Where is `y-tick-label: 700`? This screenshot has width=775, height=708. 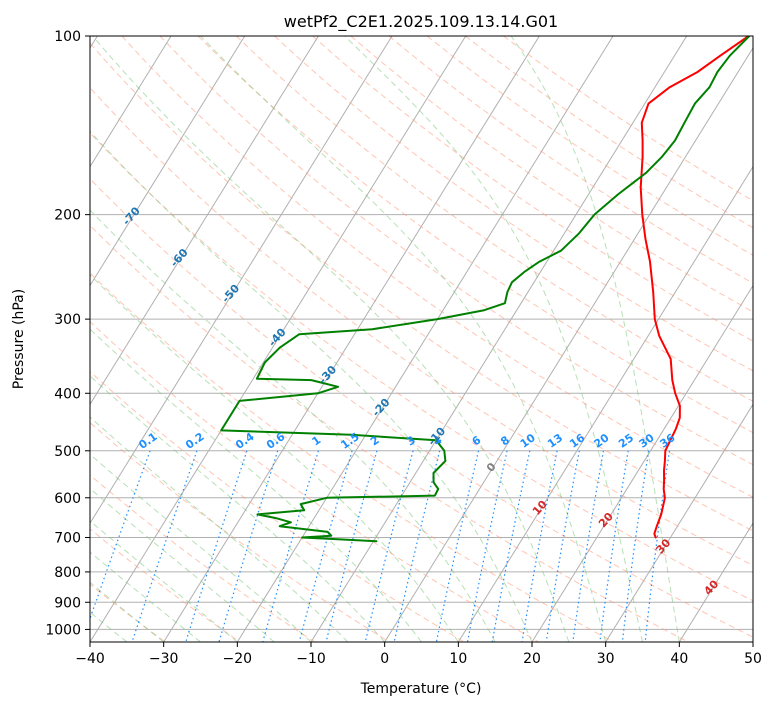
y-tick-label: 700 is located at coordinates (67, 539).